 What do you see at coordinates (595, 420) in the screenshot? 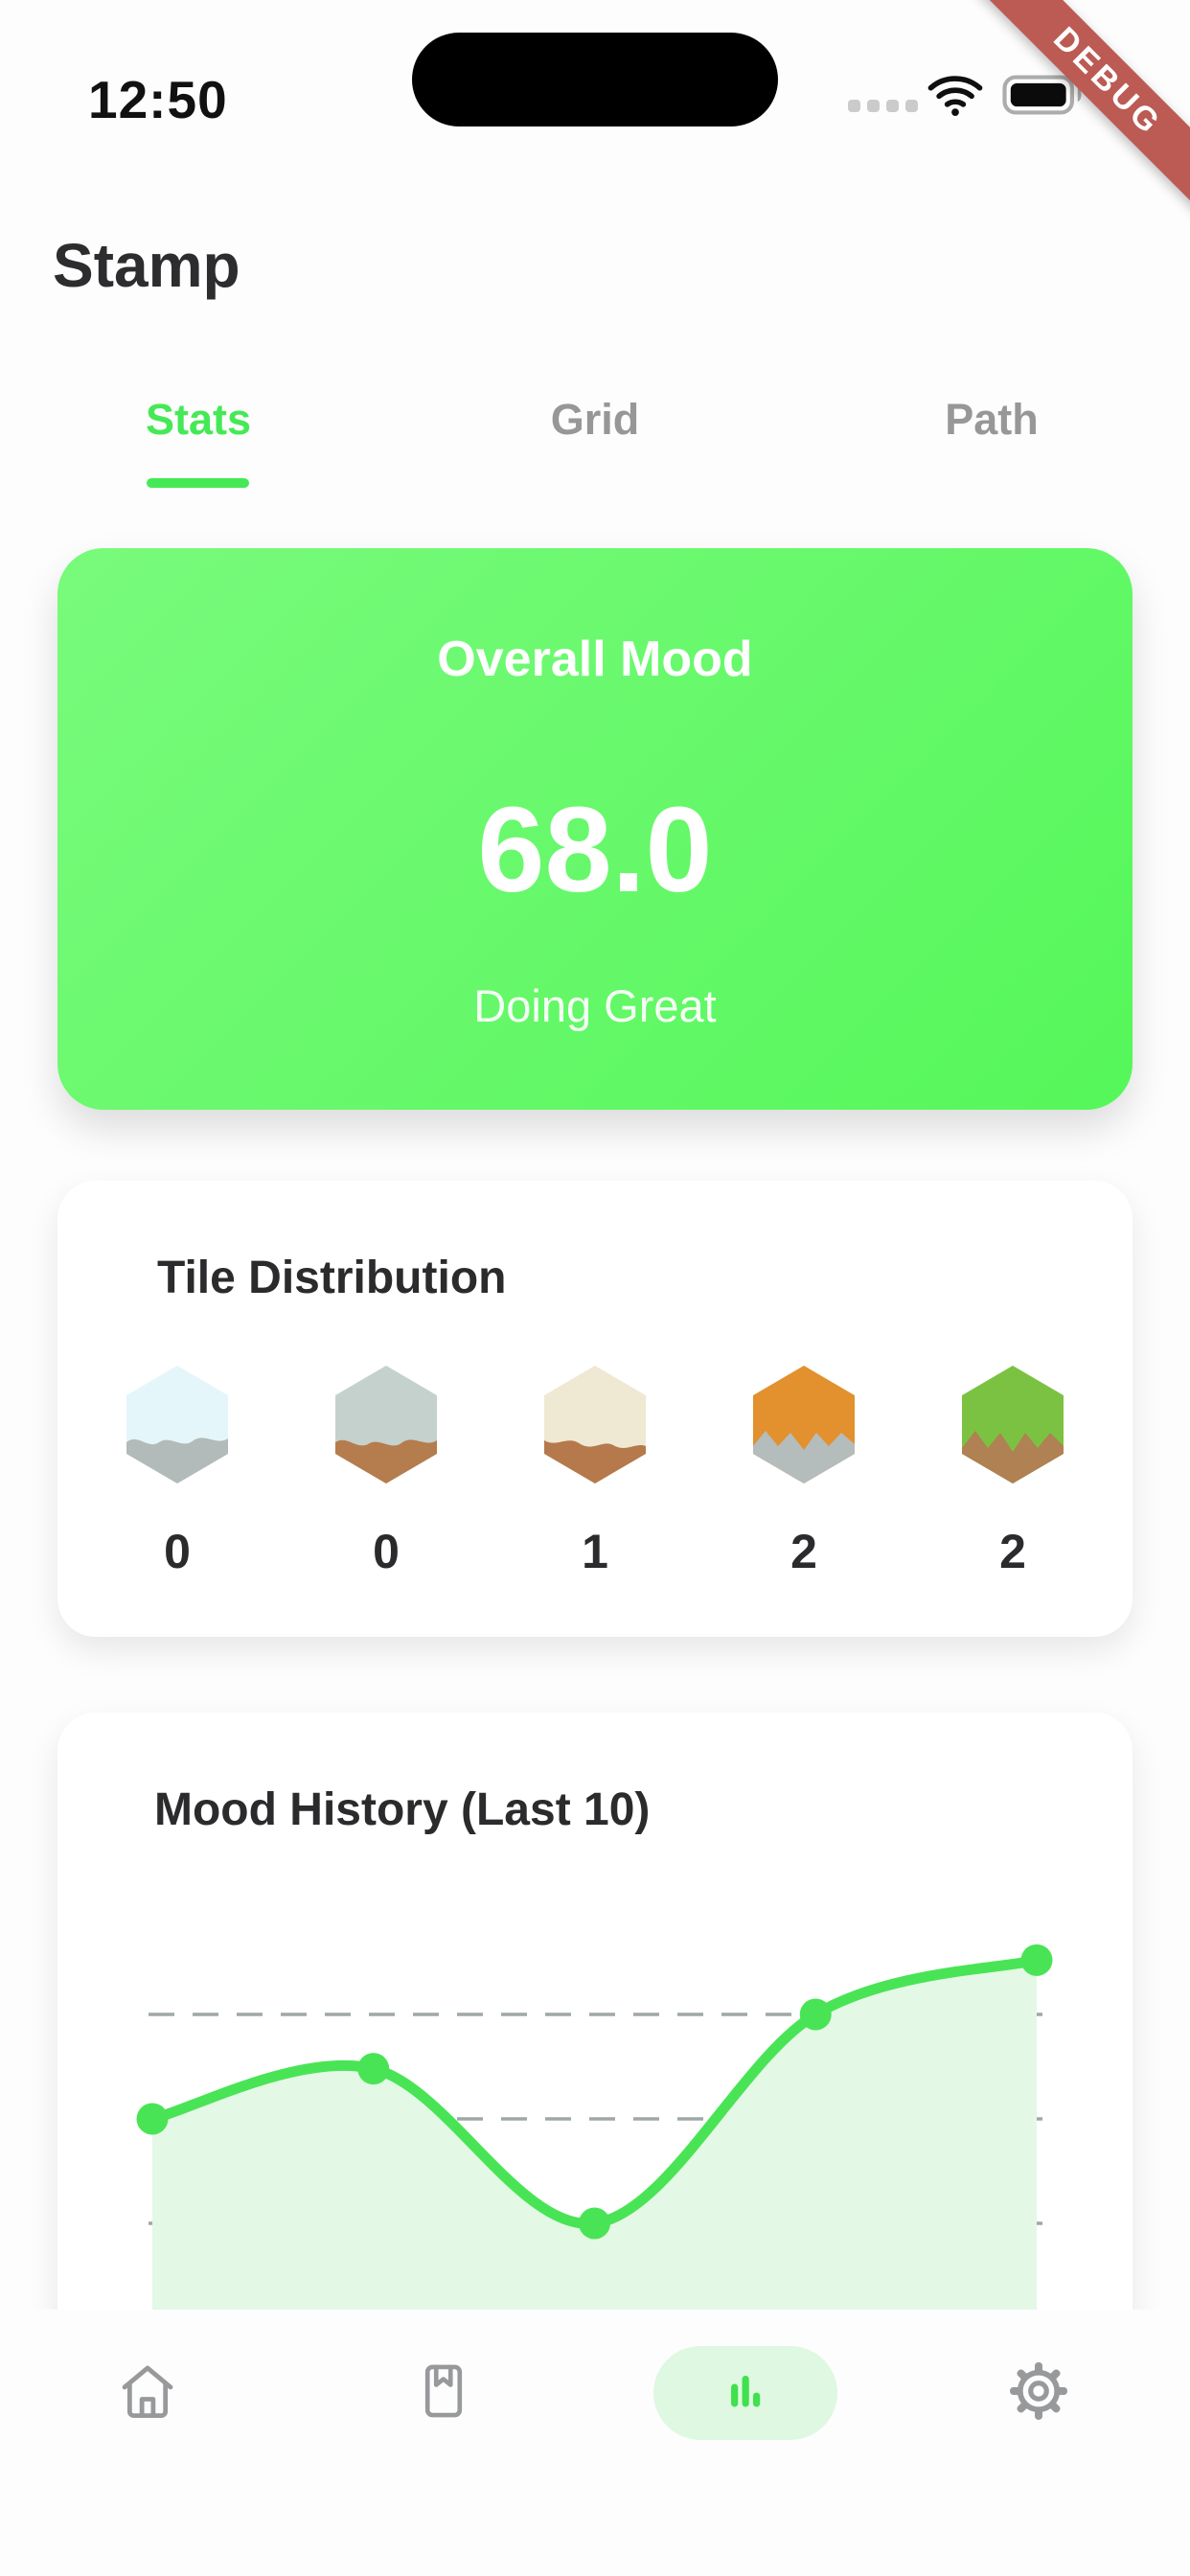
I see `tab-grid: Grid` at bounding box center [595, 420].